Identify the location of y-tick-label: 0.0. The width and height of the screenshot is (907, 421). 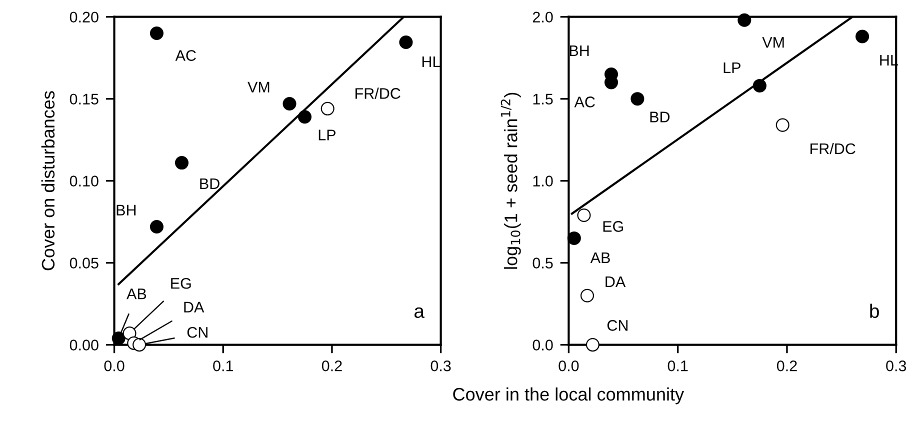
(542, 345).